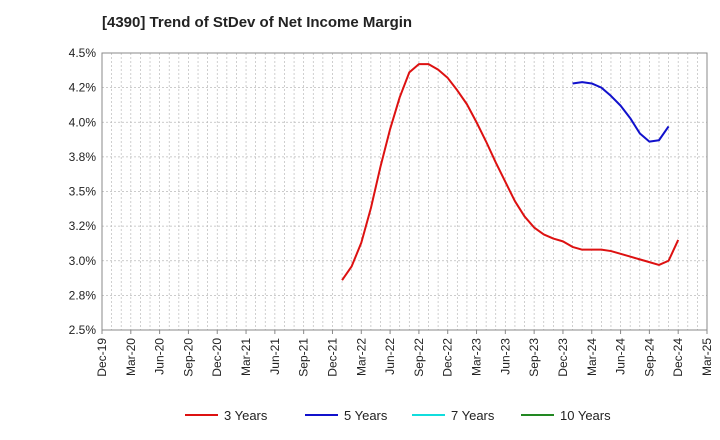 The image size is (720, 440). I want to click on x-tick-label: Jun-20, so click(160, 356).